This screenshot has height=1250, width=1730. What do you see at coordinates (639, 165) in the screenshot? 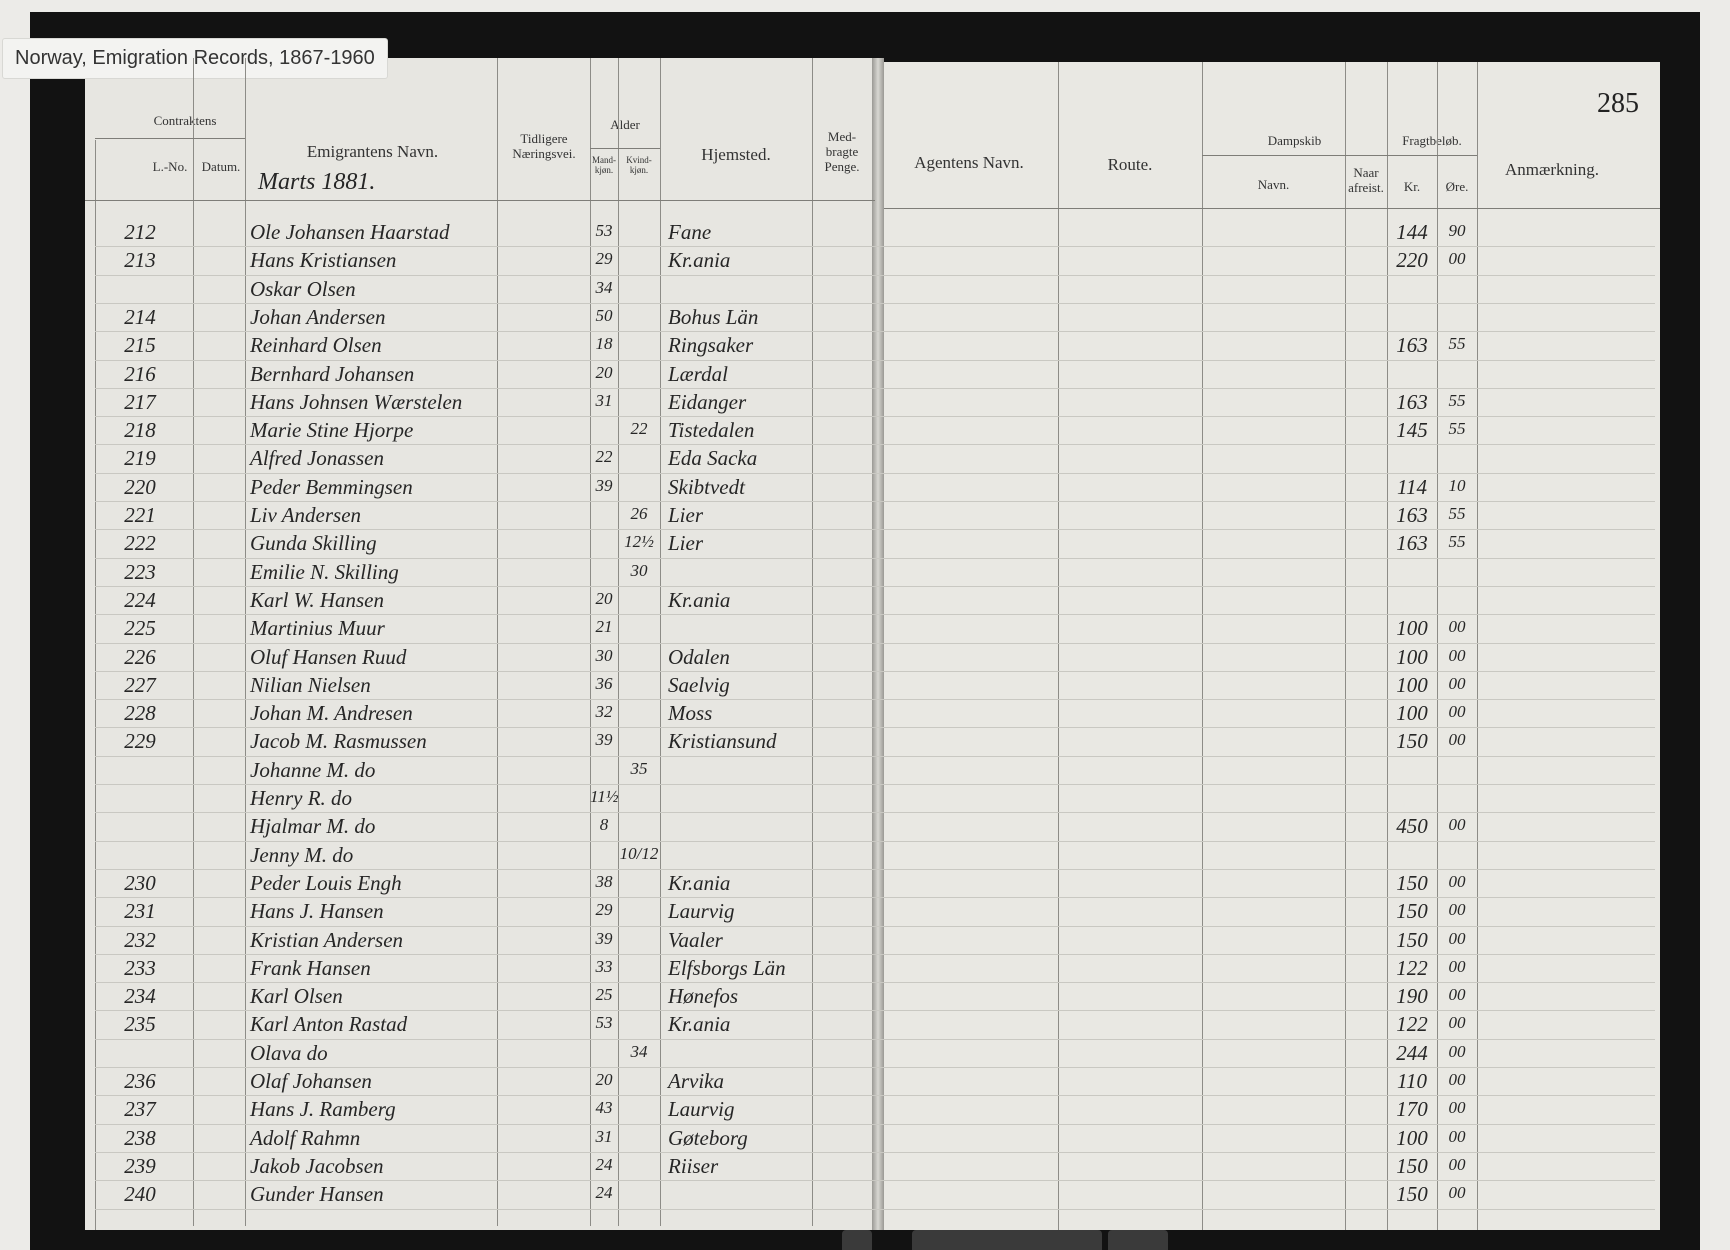
I see `header: Kvind- kjøn.` at bounding box center [639, 165].